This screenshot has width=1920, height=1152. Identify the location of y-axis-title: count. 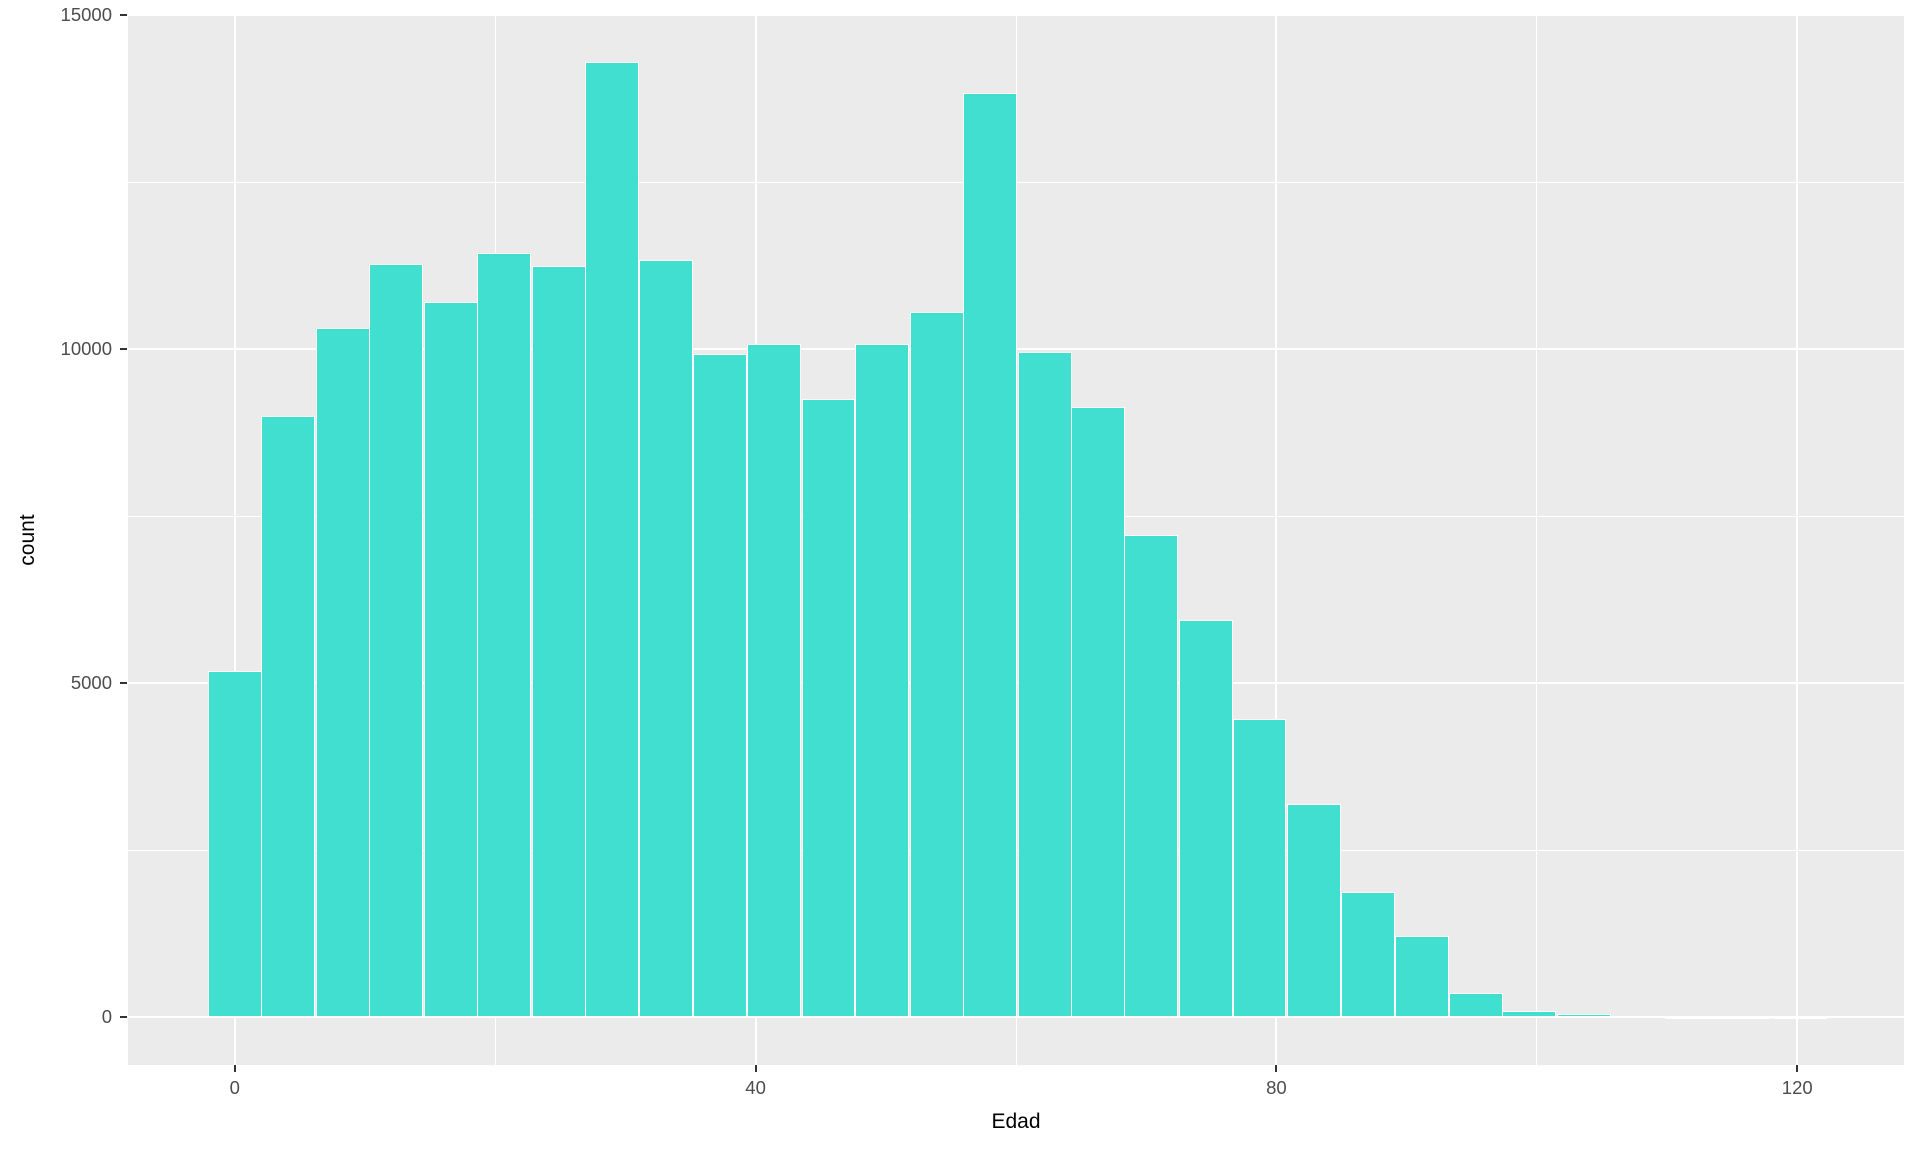
(27, 539).